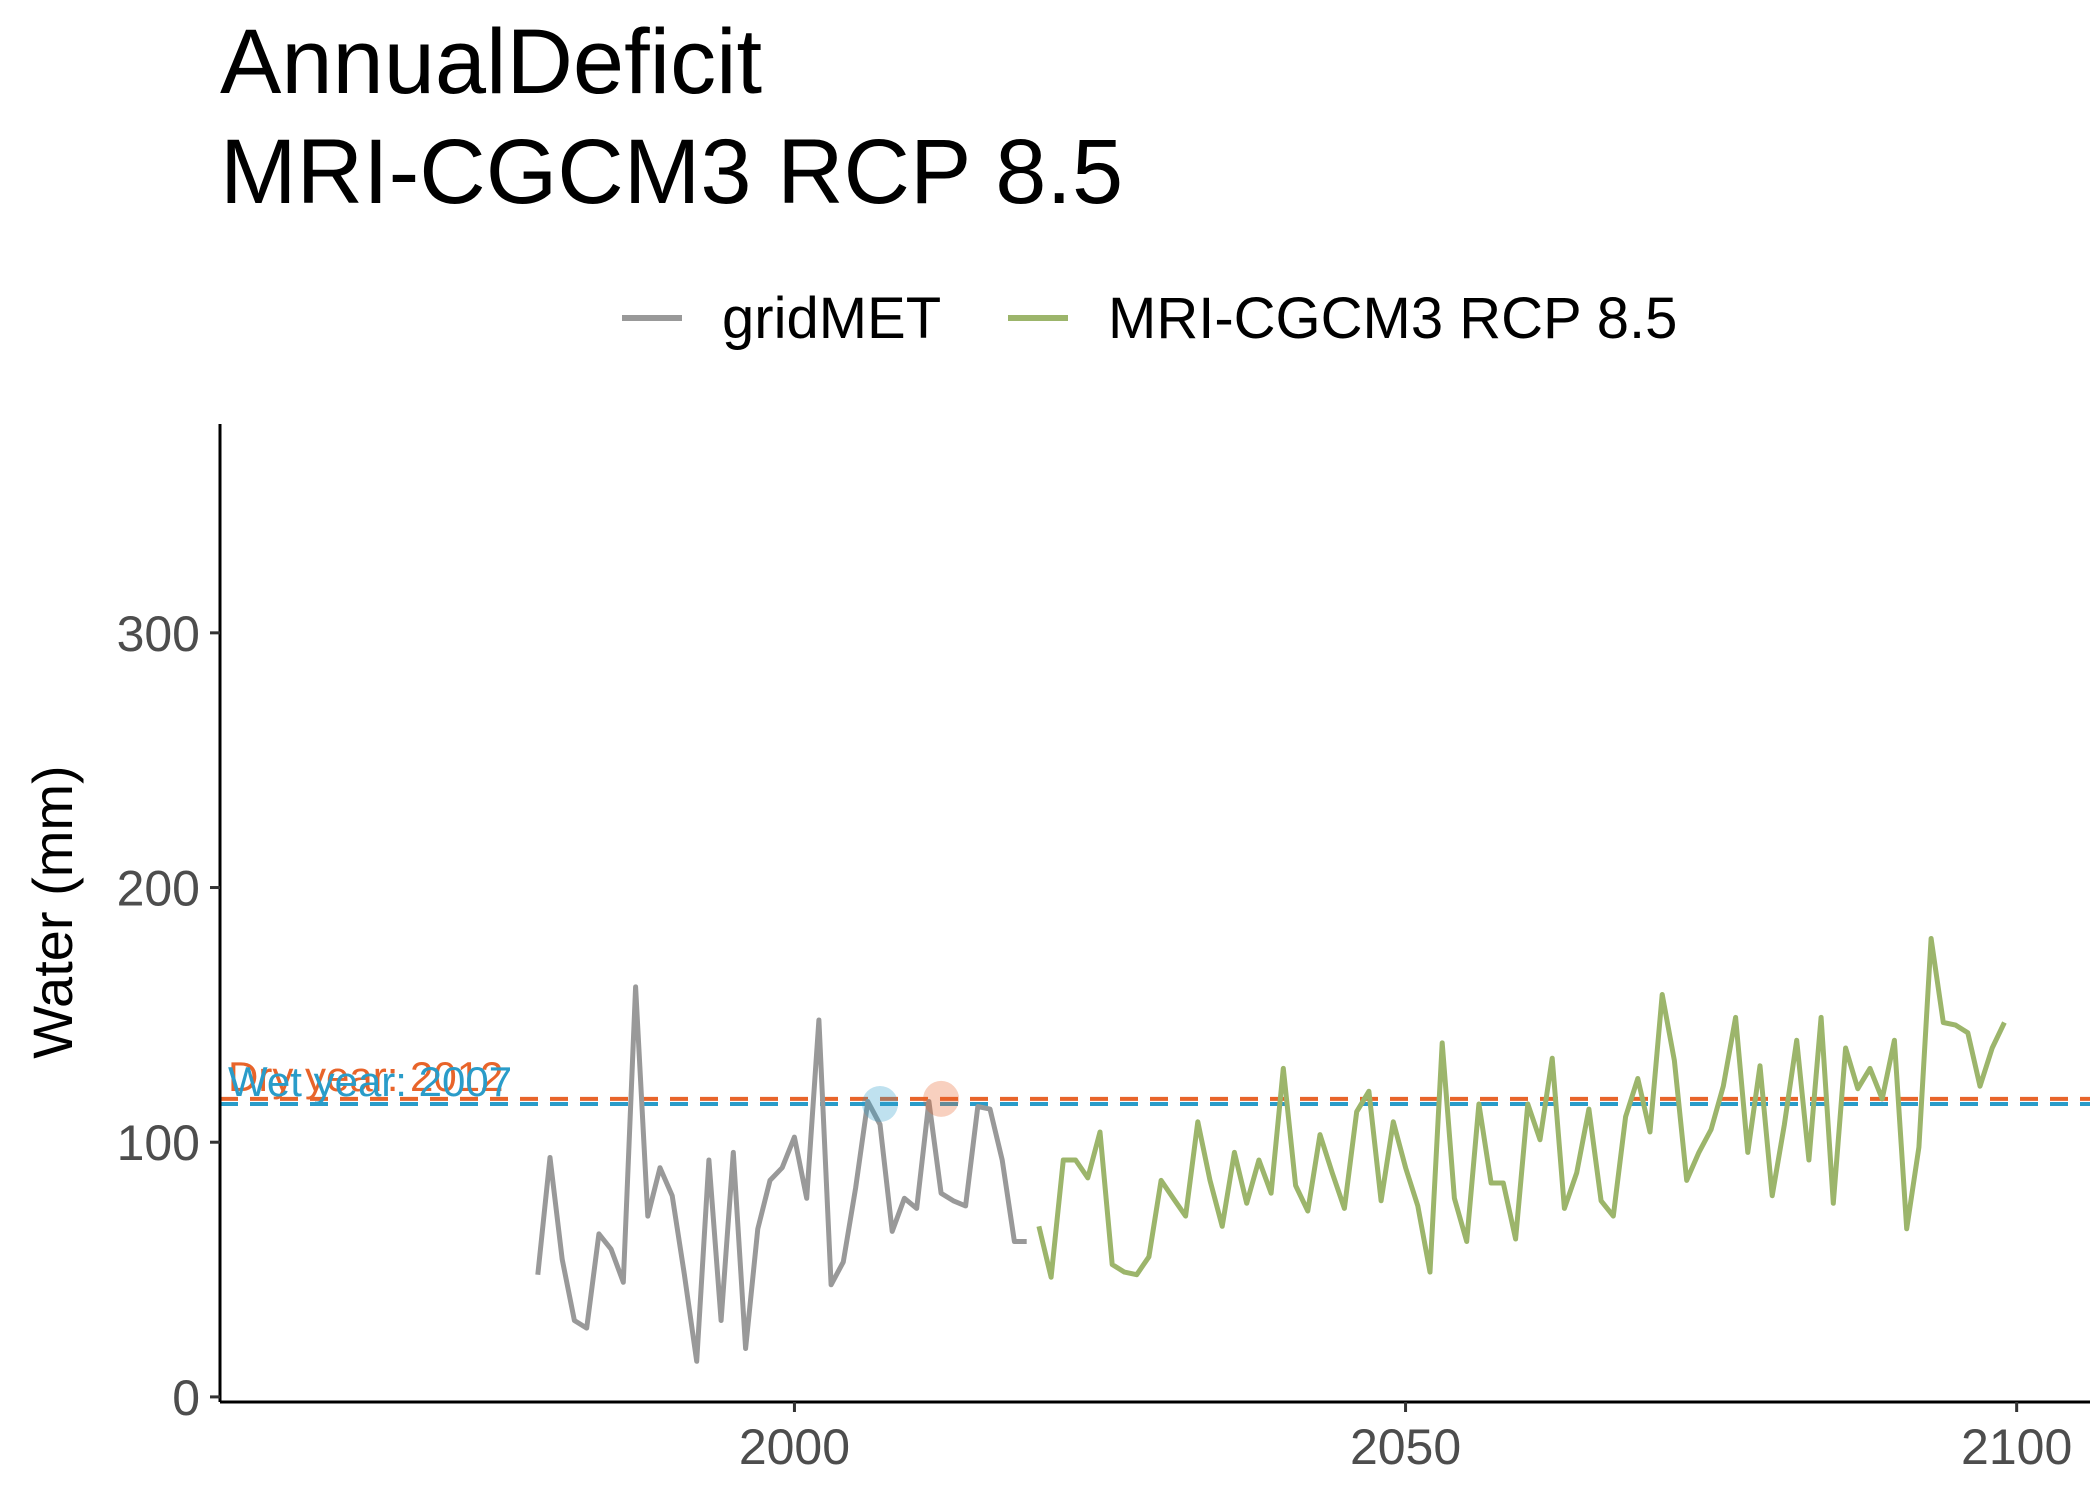 The image size is (2100, 1499). Describe the element at coordinates (794, 1447) in the screenshot. I see `x-tick-label-0: 2000` at that location.